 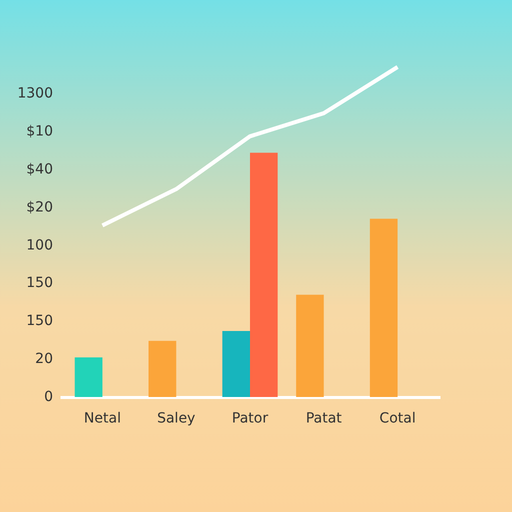 What do you see at coordinates (39, 245) in the screenshot?
I see `text: 100` at bounding box center [39, 245].